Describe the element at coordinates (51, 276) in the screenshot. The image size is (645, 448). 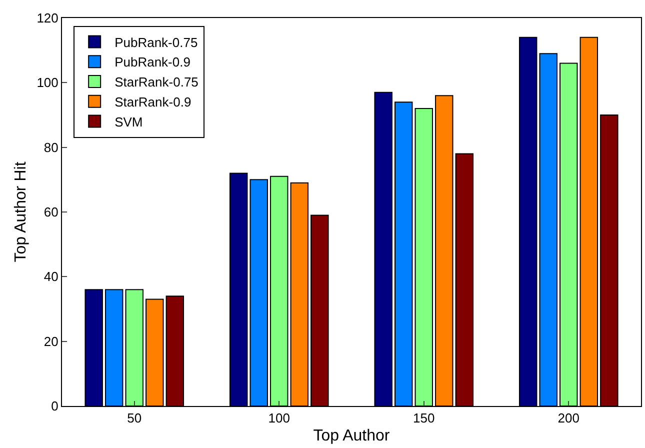
I see `y-tick-label: 40` at that location.